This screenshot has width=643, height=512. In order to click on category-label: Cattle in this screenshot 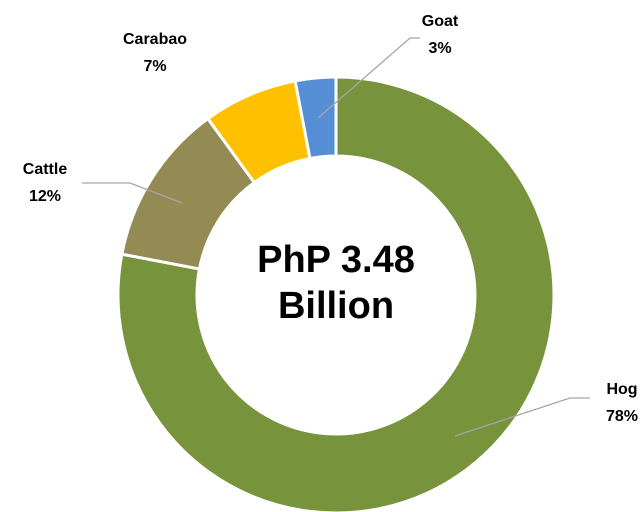, I will do `click(45, 169)`.